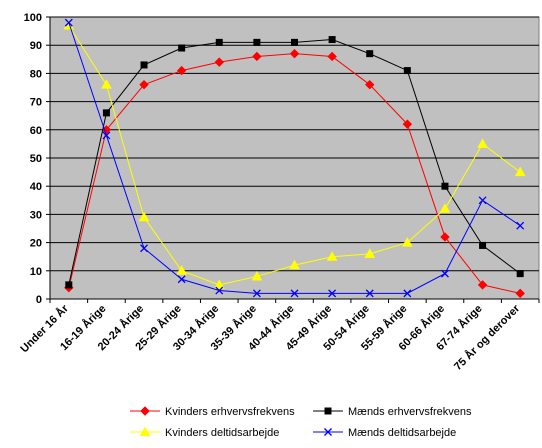  I want to click on y-tick-label: 90, so click(36, 46).